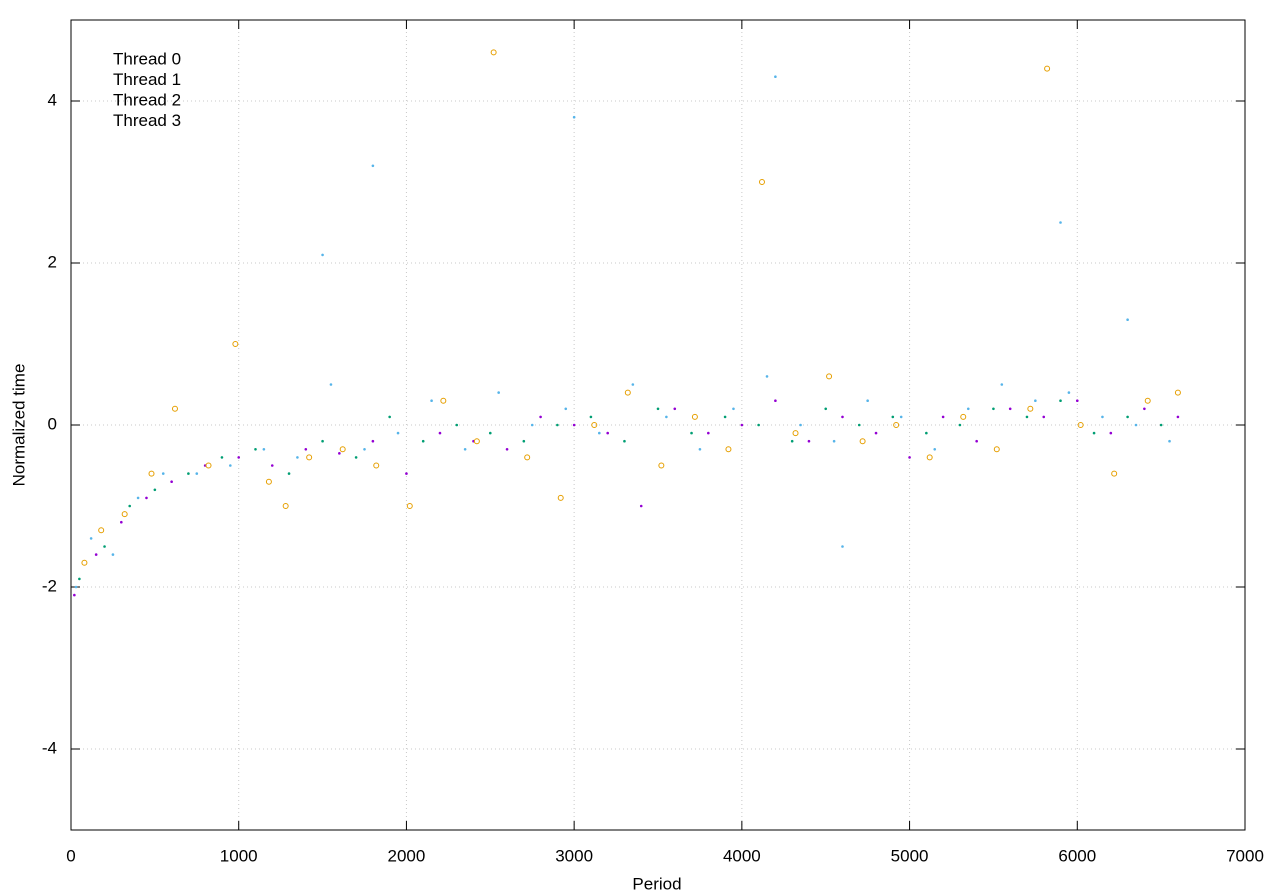  I want to click on x-tick-label: 2000, so click(407, 855).